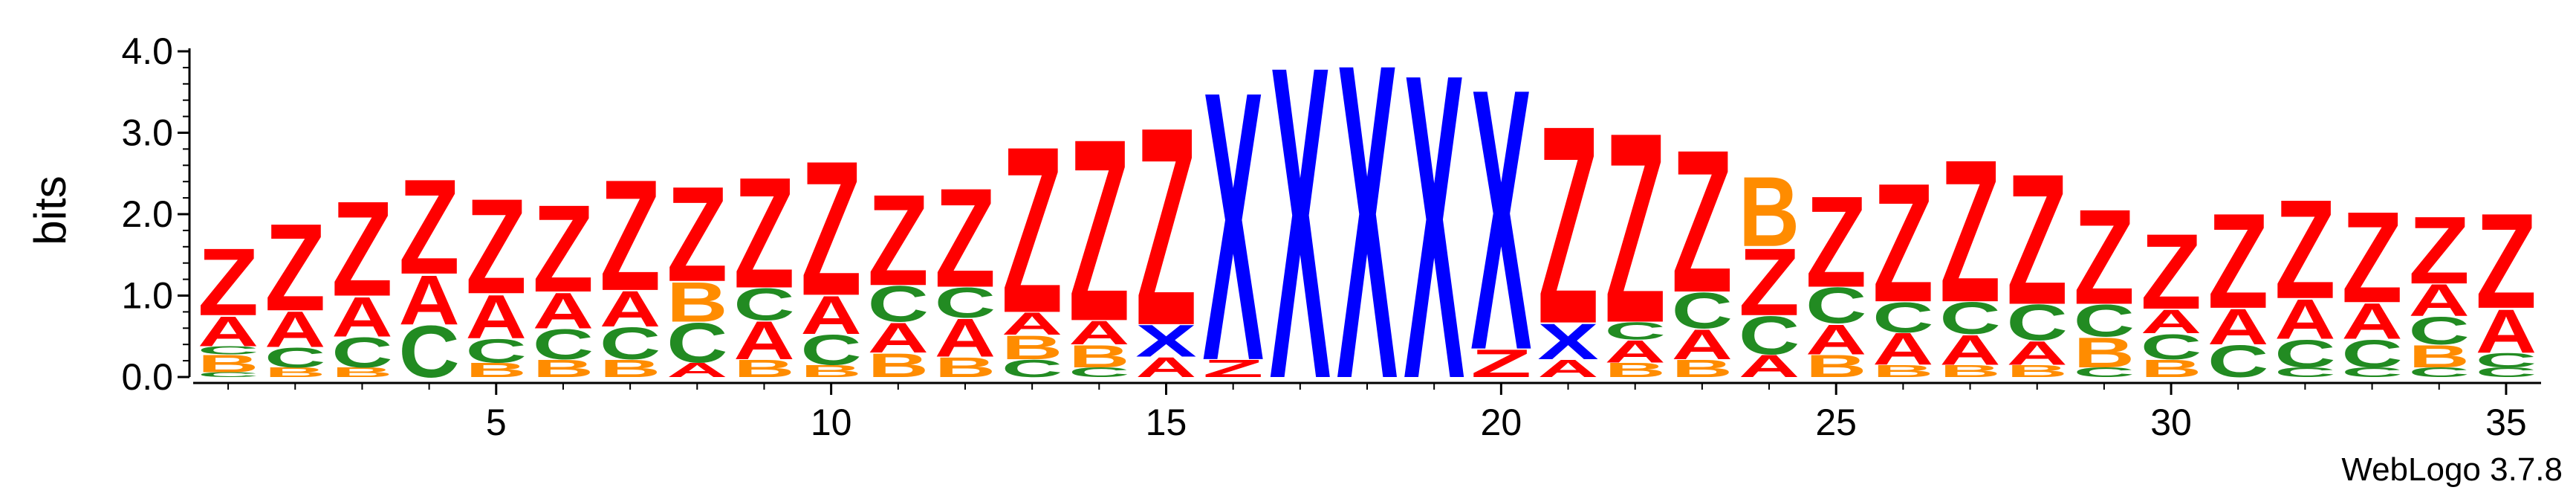  I want to click on x-tick-label: 10, so click(831, 422).